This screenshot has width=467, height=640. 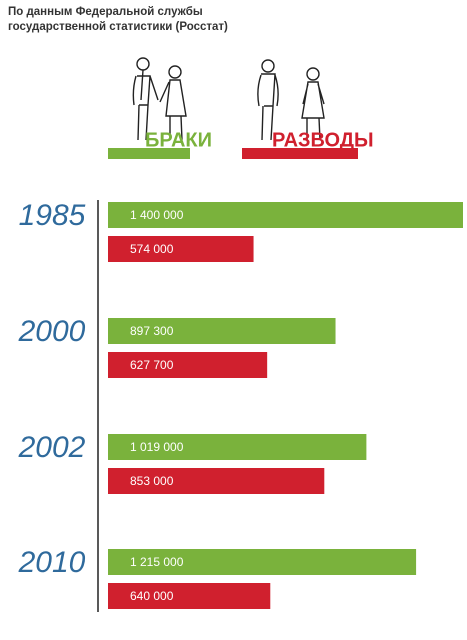 What do you see at coordinates (157, 215) in the screenshot?
I see `value-label: 1 400 000` at bounding box center [157, 215].